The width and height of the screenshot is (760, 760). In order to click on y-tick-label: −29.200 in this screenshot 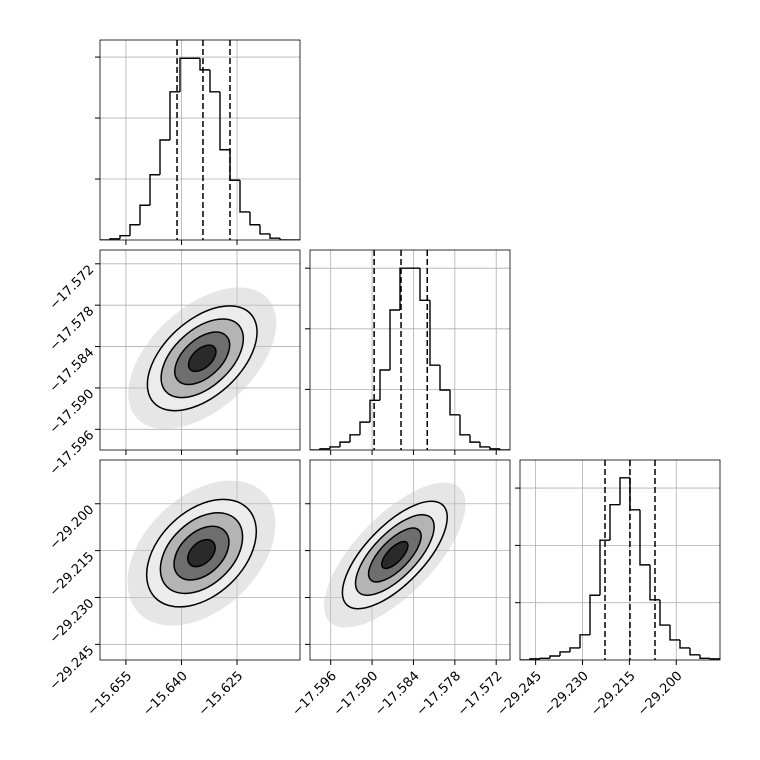, I will do `click(72, 527)`.